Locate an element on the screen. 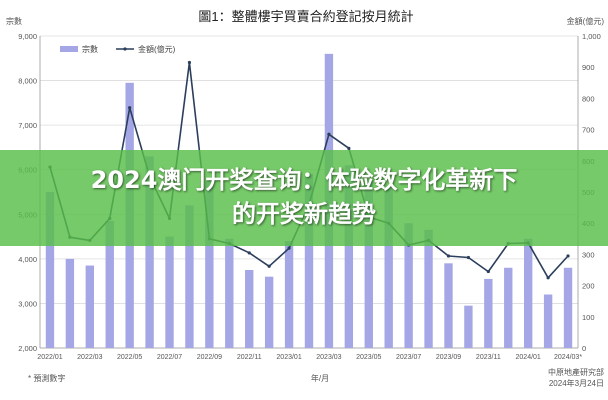  x-tick-label: 2022/05 is located at coordinates (129, 357).